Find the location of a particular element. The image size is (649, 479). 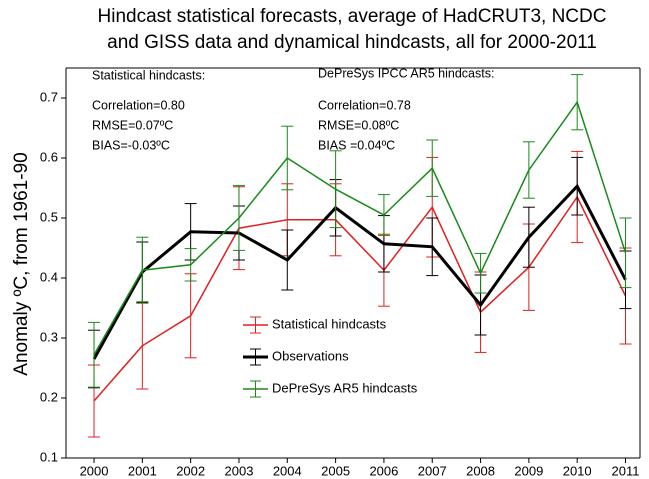

x-tick-label: 2010 is located at coordinates (577, 470).